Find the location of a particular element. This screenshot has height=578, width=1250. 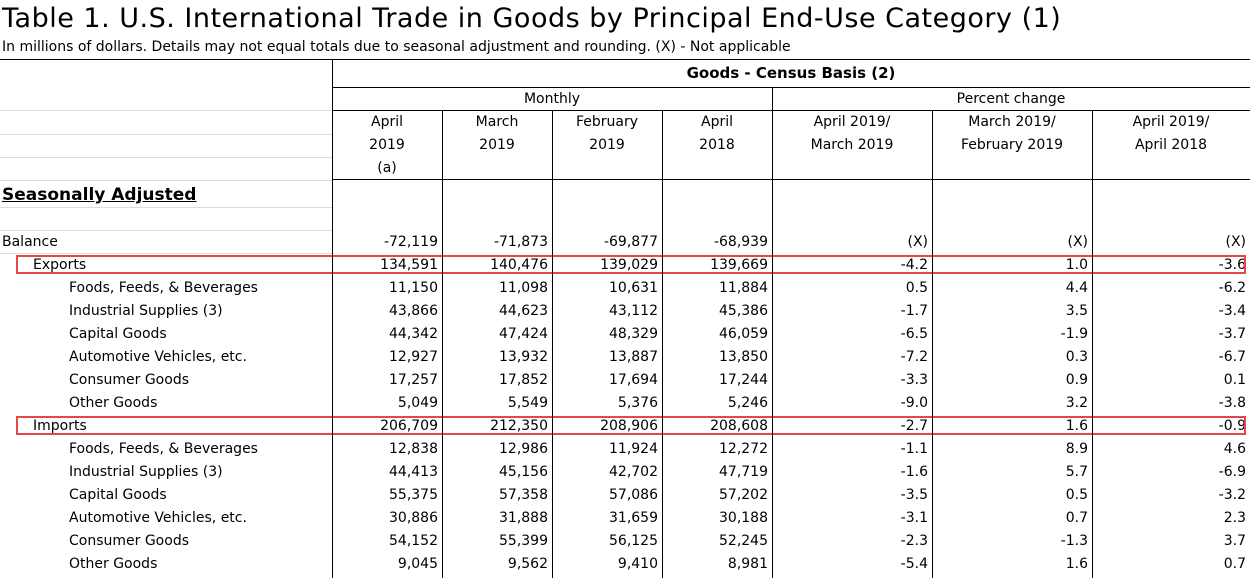

table-cell: 139,669 is located at coordinates (739, 265).